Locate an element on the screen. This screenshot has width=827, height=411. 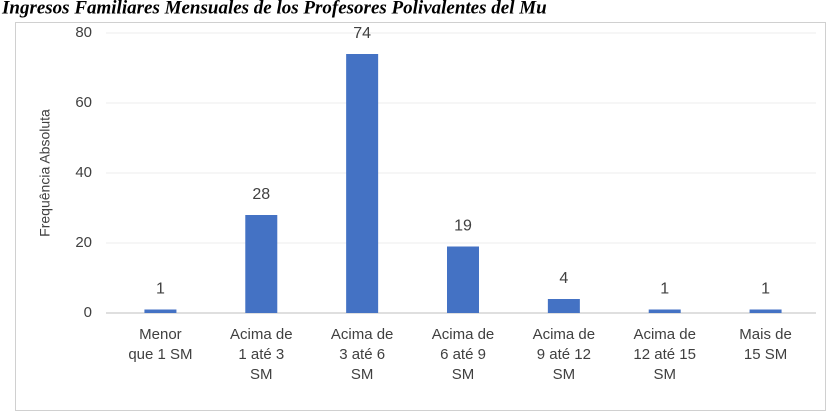
x-tick-label: Mais de 15 SM is located at coordinates (765, 344).